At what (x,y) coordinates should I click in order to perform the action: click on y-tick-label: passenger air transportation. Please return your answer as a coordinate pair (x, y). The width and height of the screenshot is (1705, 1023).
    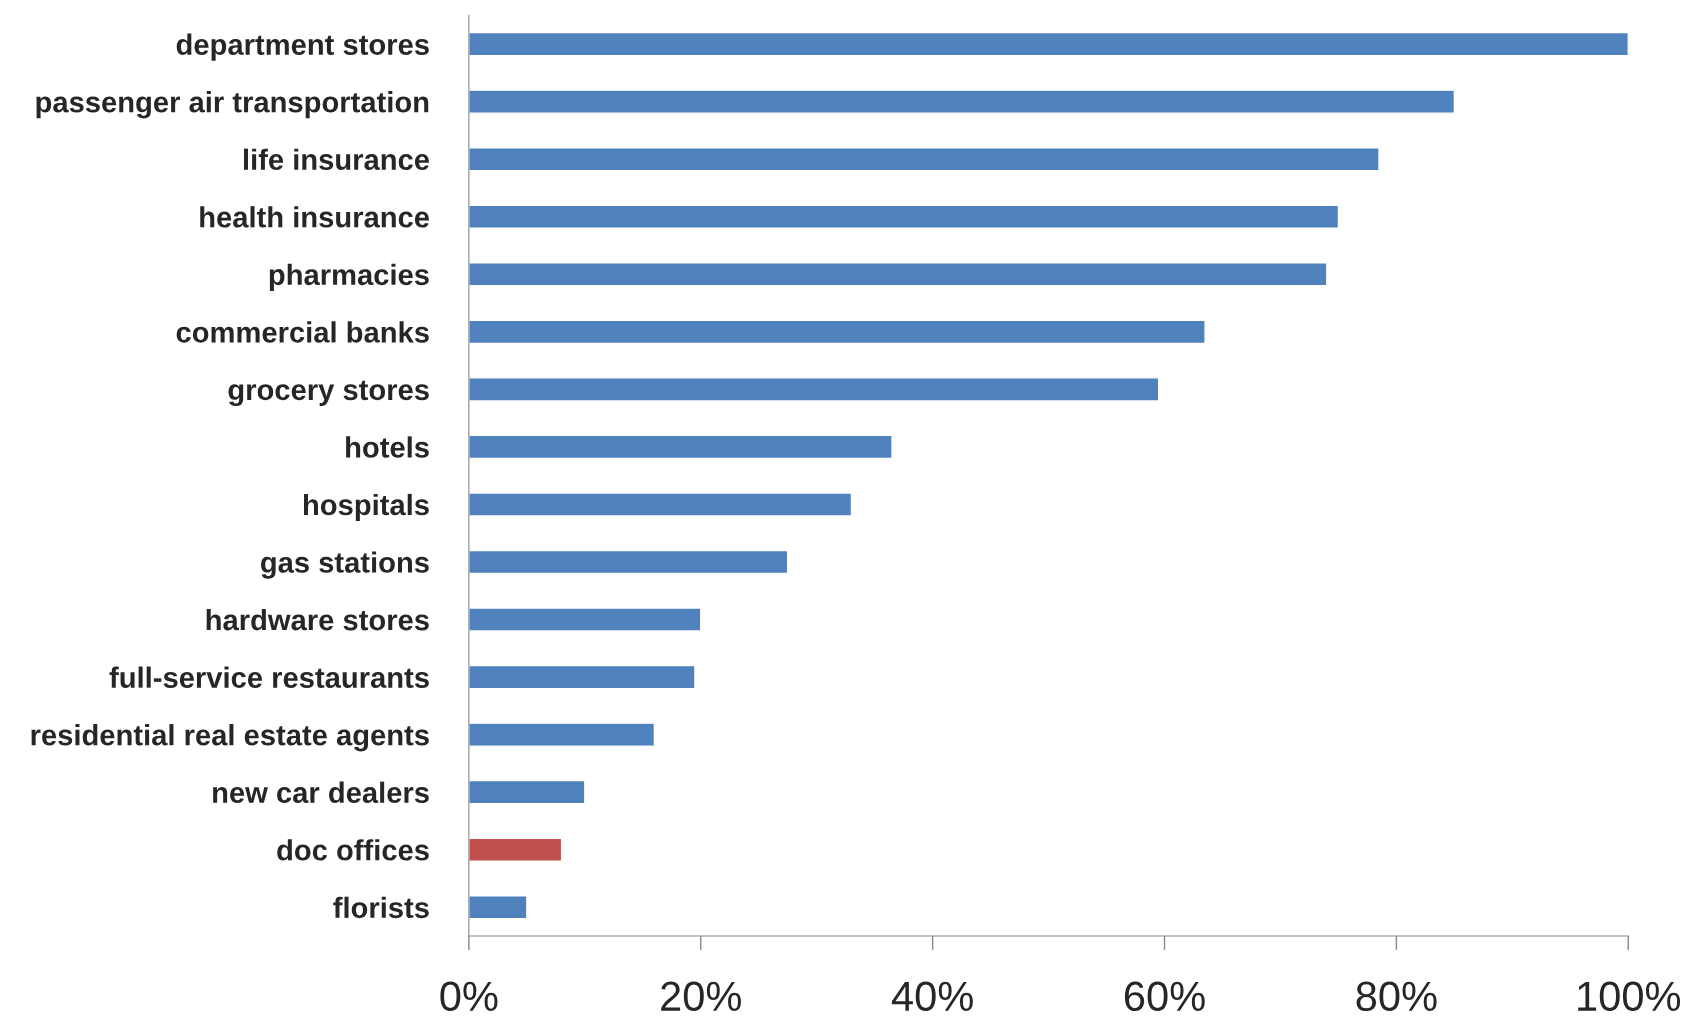
    Looking at the image, I should click on (232, 105).